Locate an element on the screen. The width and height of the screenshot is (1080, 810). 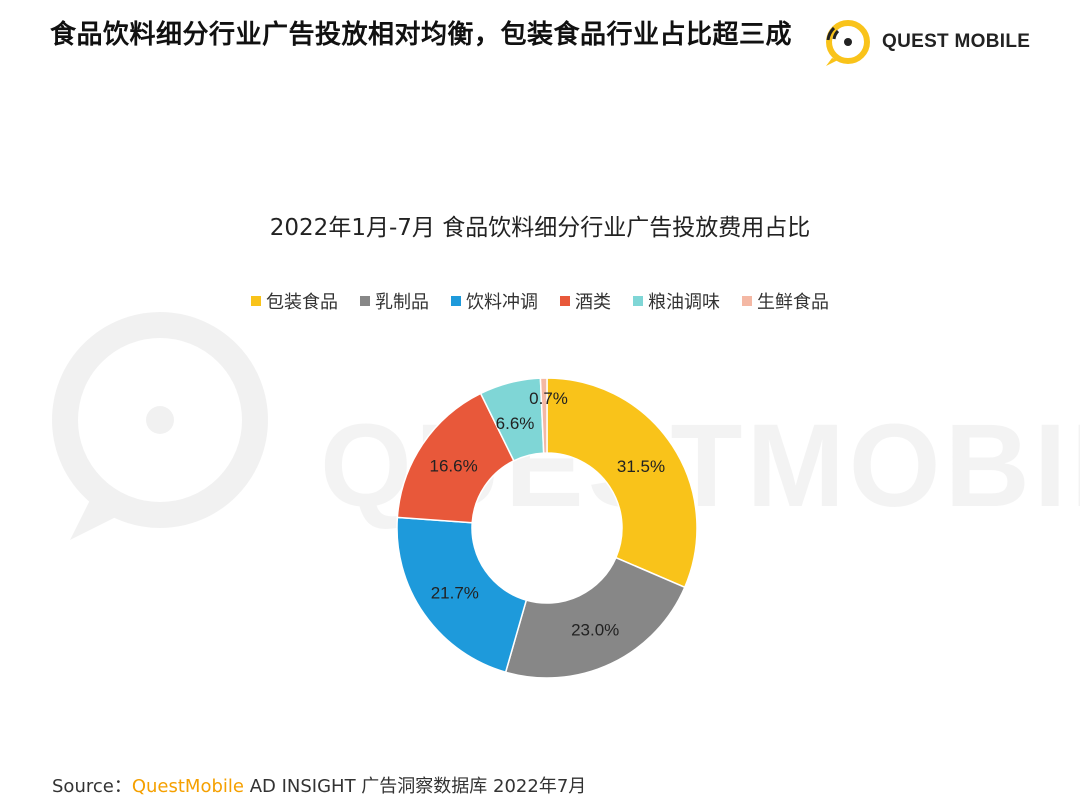
source-prefix: Source： is located at coordinates (92, 786).